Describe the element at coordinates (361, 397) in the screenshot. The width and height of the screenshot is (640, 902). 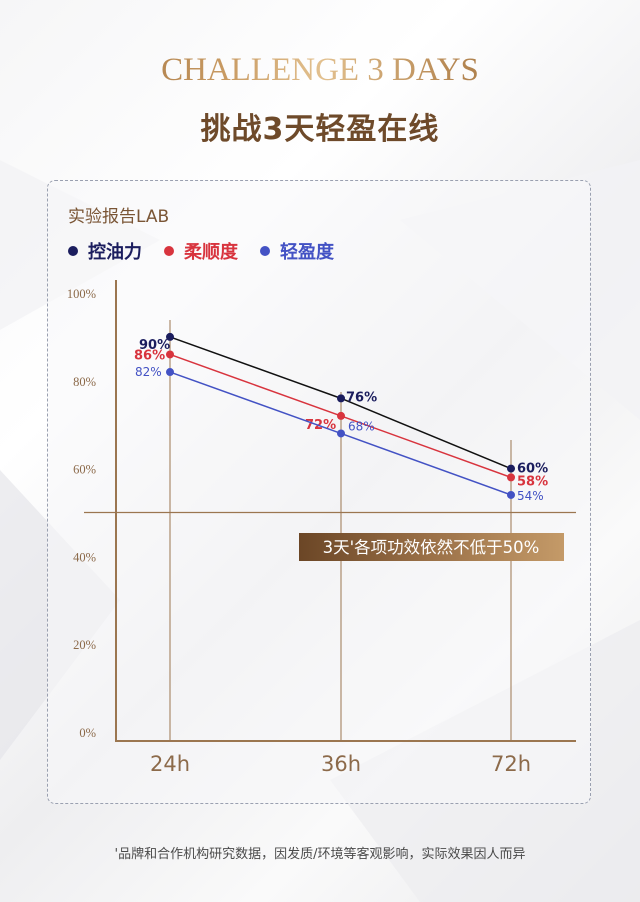
I see `data-label: 76%` at that location.